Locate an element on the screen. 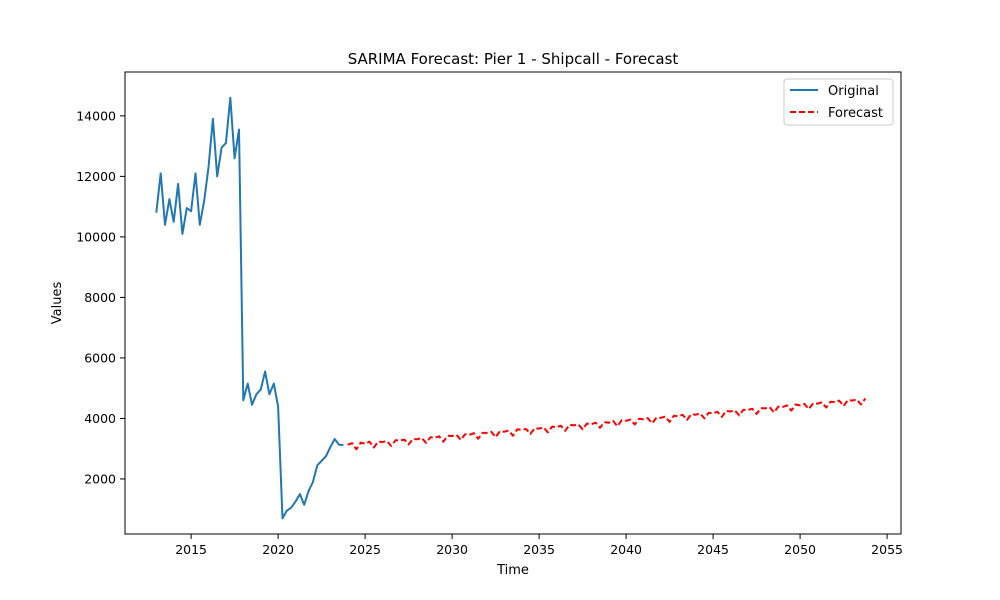 The height and width of the screenshot is (600, 1000). y-tick-label-2000: 2000 is located at coordinates (100, 478).